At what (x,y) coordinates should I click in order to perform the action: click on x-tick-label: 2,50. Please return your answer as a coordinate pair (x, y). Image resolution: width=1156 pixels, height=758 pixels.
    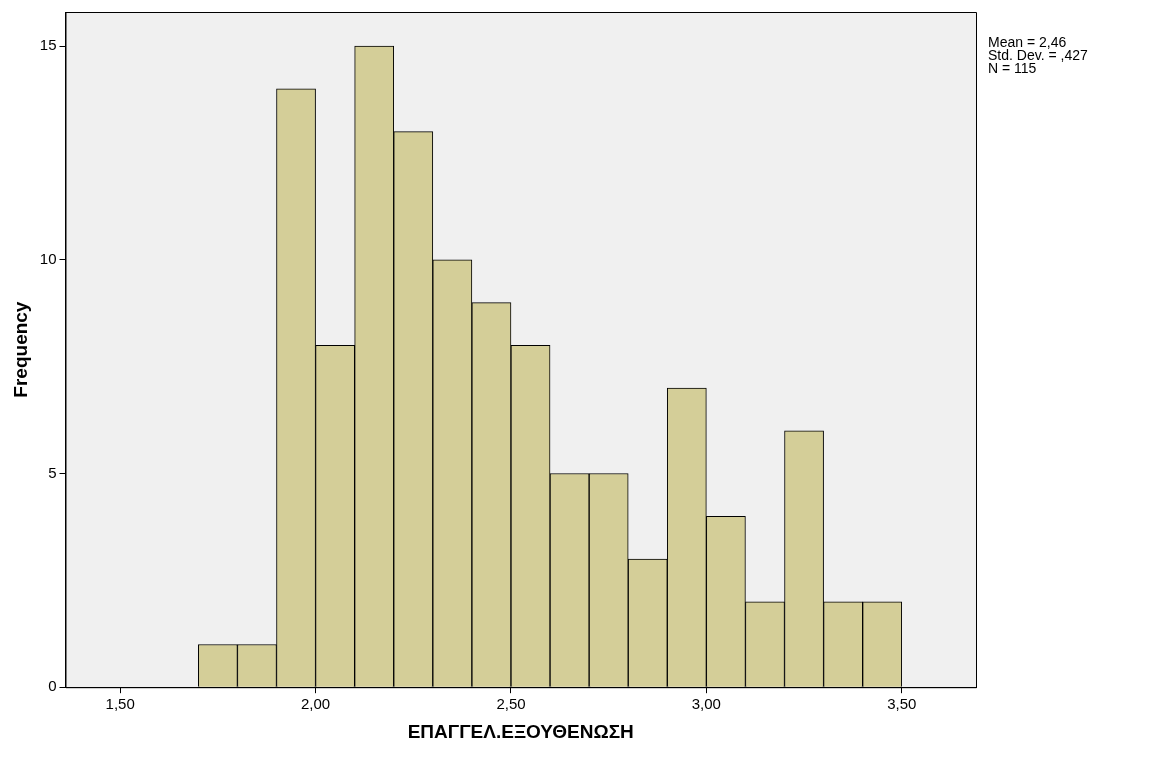
    Looking at the image, I should click on (511, 704).